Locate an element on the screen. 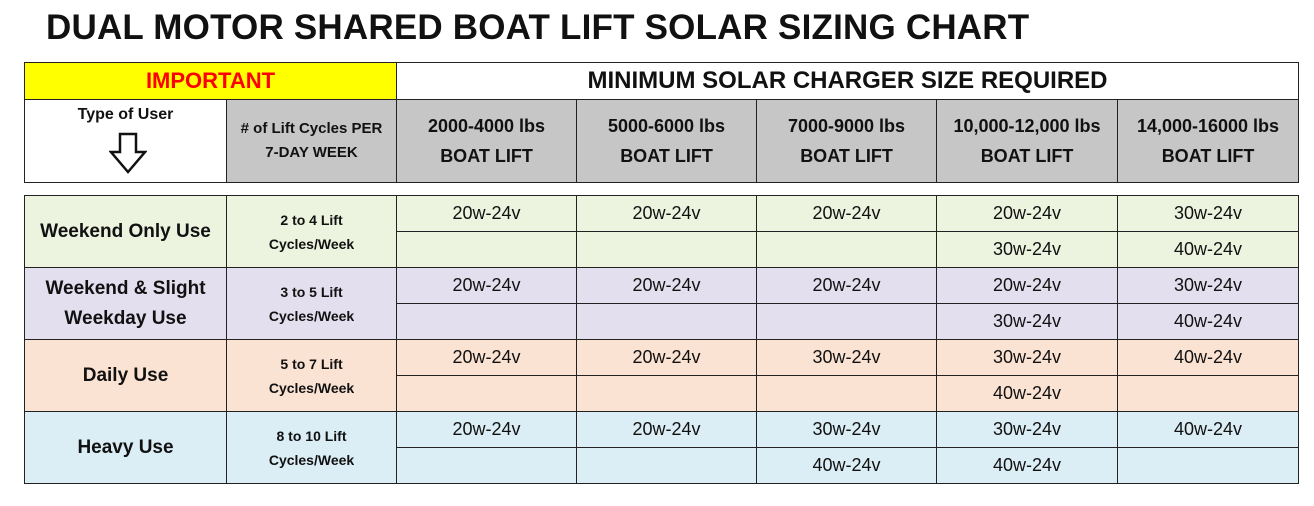  lift-column-header: 10,000-12,000 lbs BOAT LIFT is located at coordinates (1027, 141).